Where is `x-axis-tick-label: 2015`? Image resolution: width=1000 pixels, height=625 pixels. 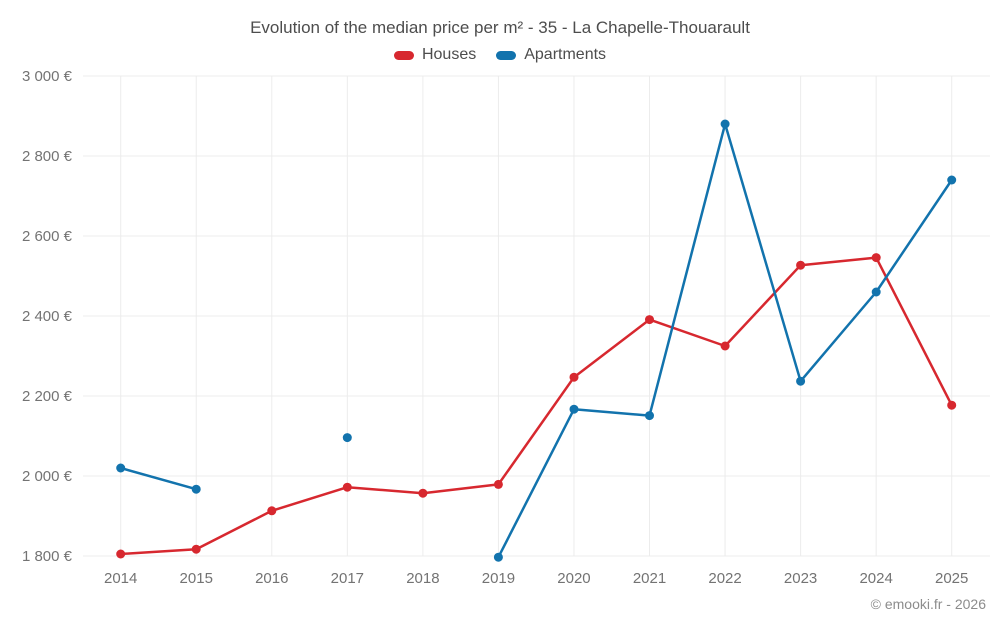 x-axis-tick-label: 2015 is located at coordinates (196, 578).